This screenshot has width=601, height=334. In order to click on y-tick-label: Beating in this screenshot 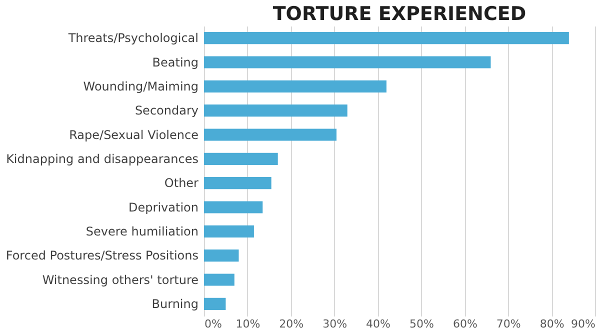, I will do `click(175, 62)`.